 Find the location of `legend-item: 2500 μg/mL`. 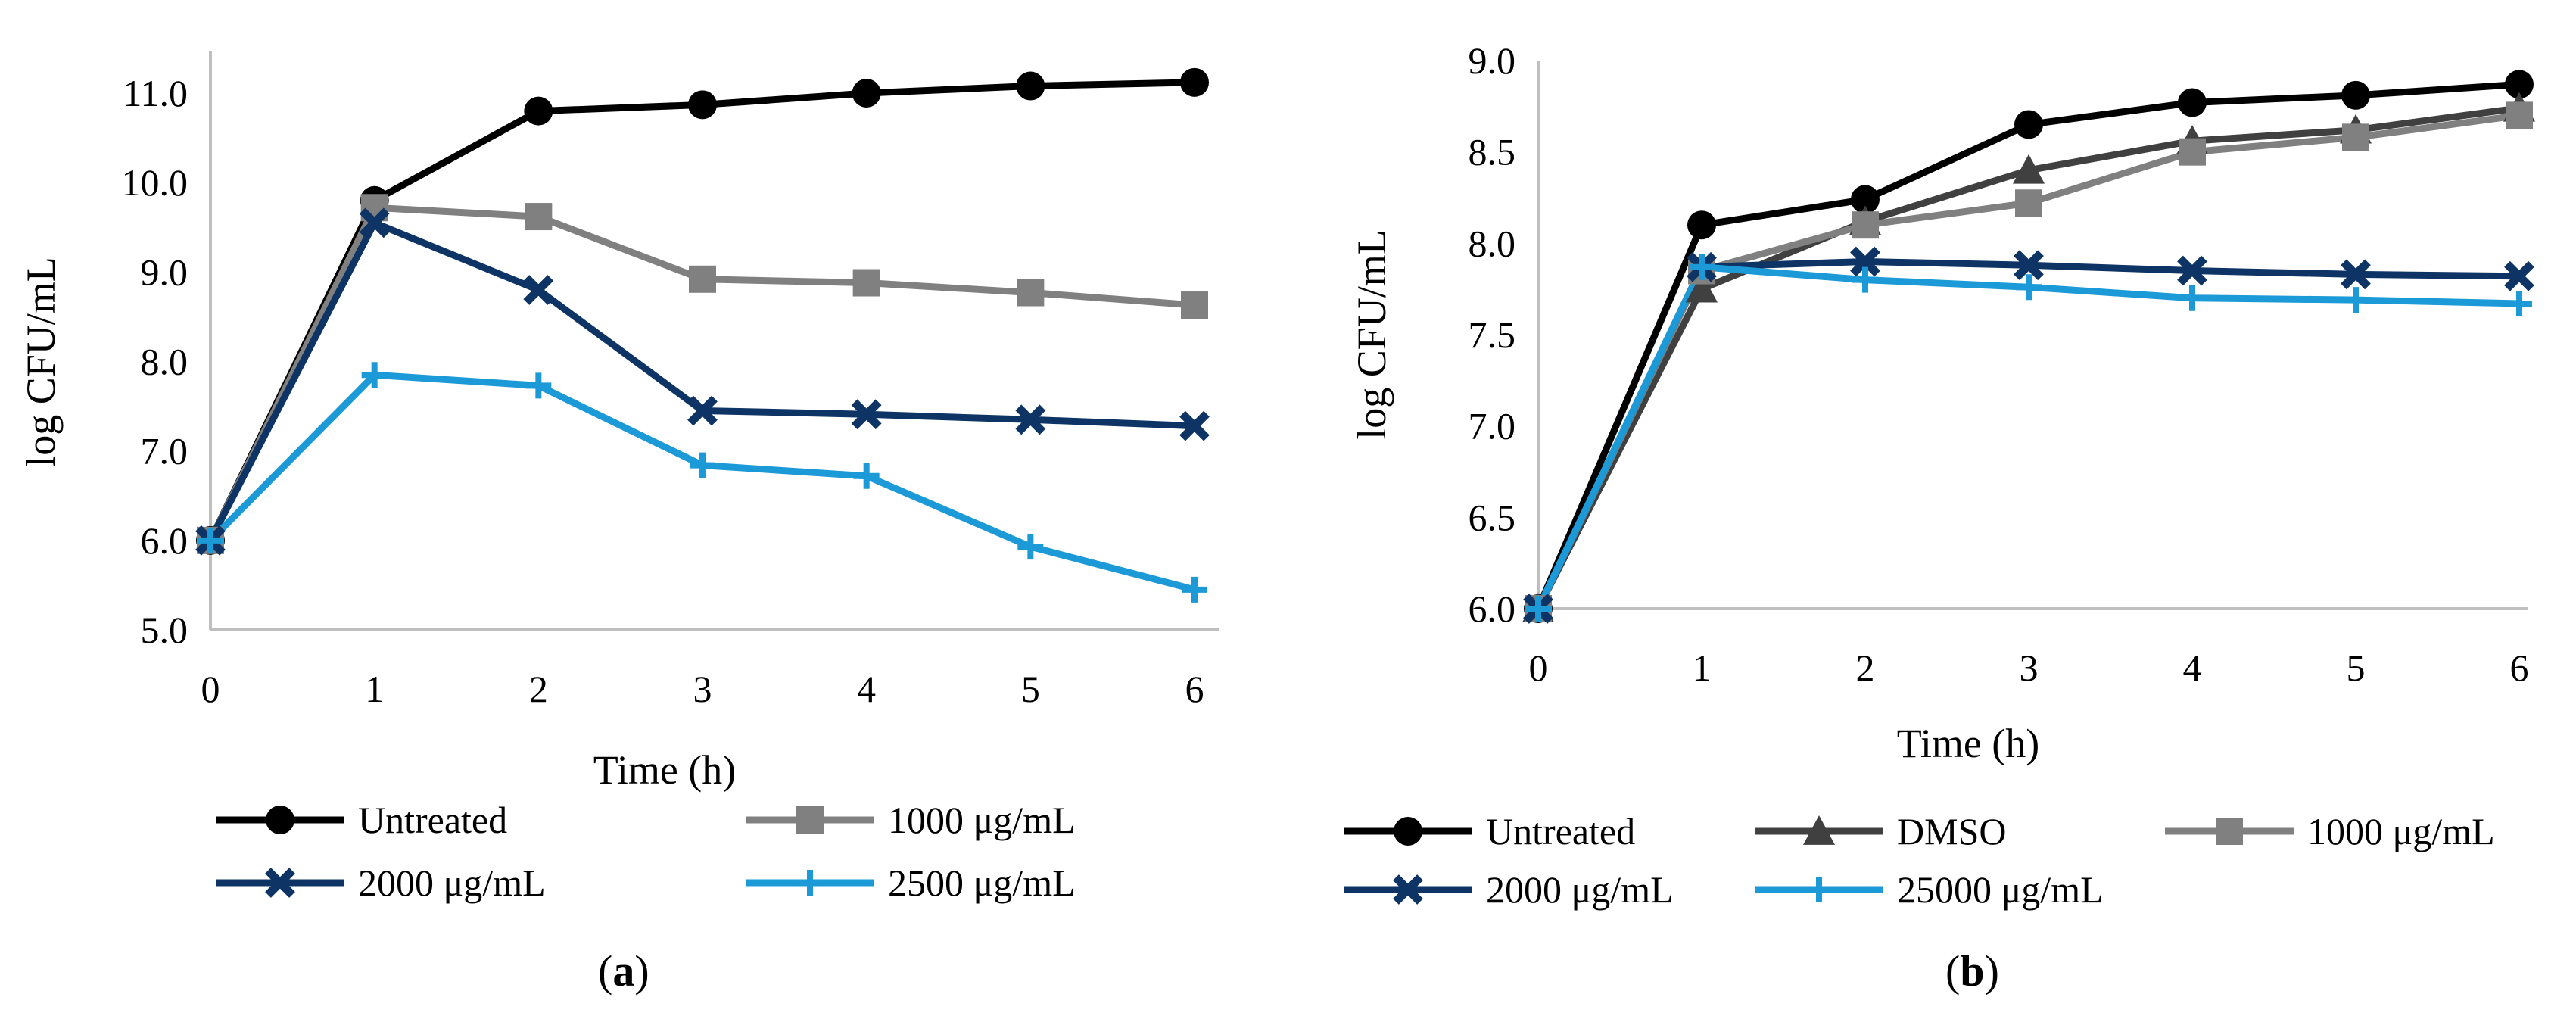

legend-item: 2500 μg/mL is located at coordinates (911, 883).